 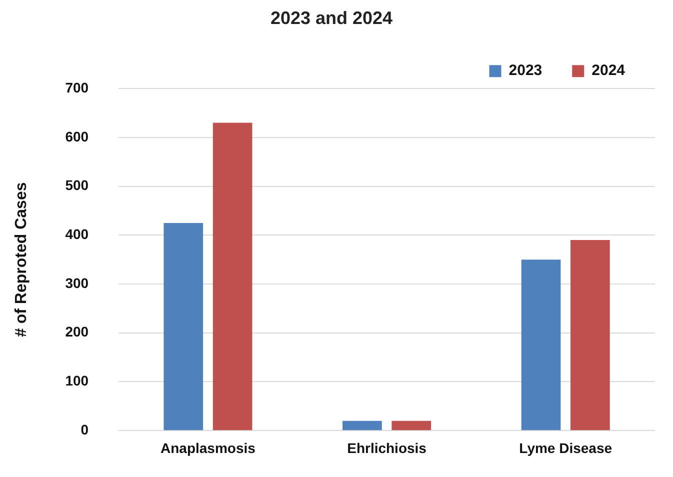 I want to click on y-axis-title: # of Reproted Cases, so click(x=21, y=259).